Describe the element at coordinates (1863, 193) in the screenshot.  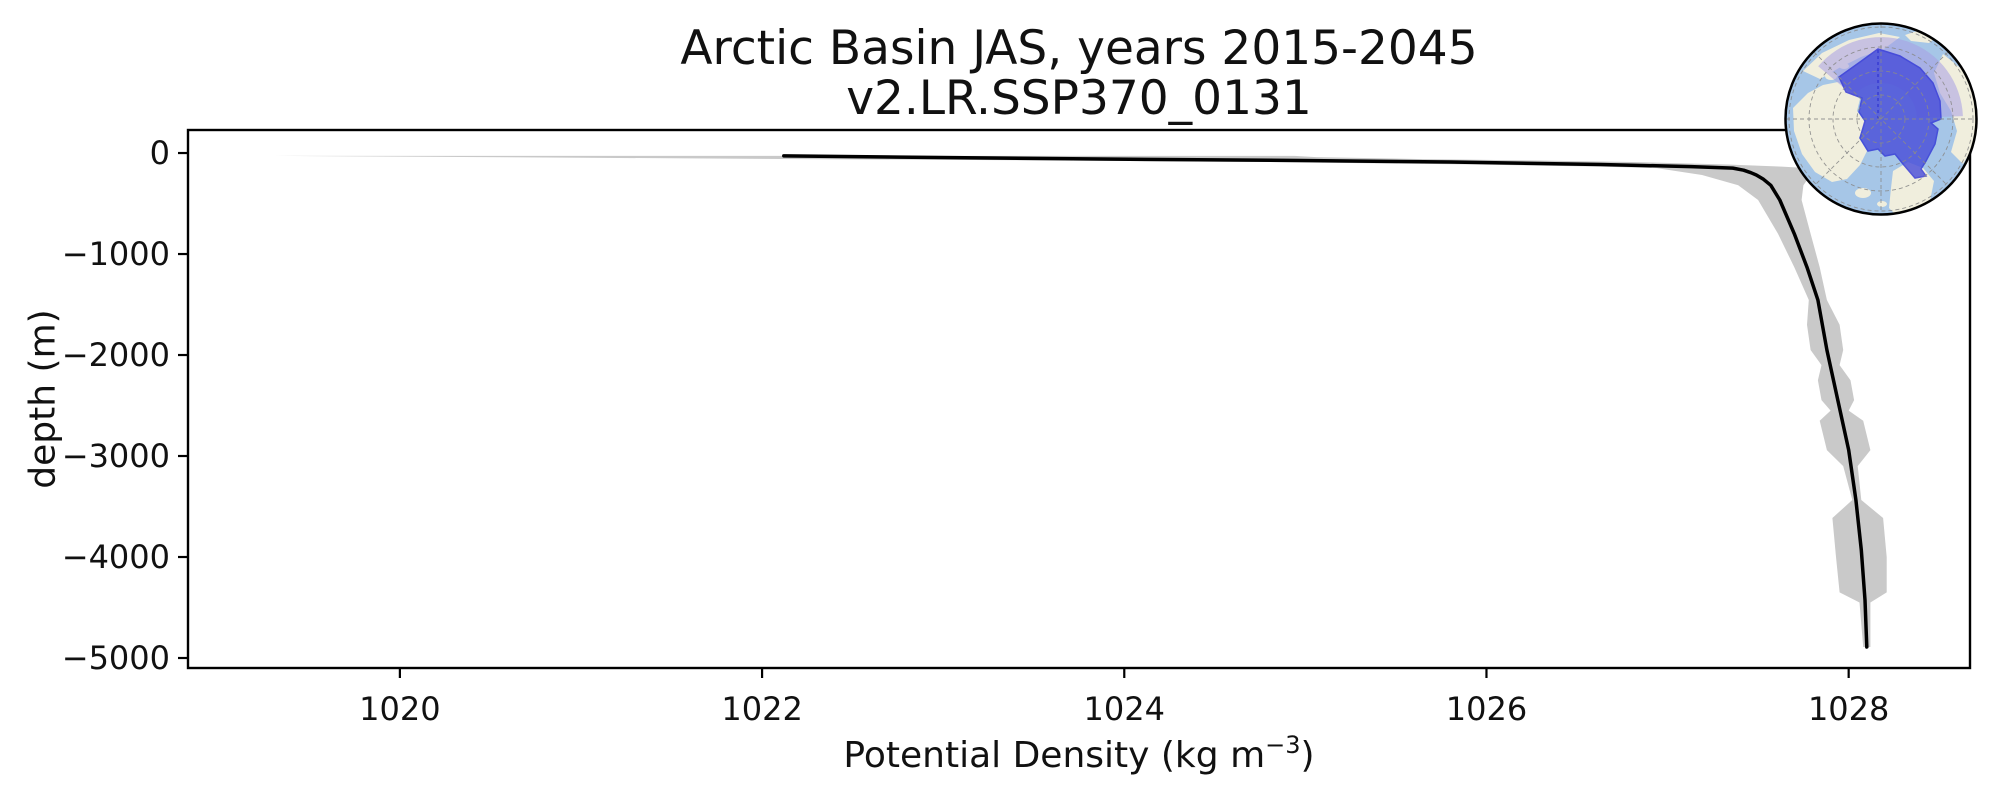
I see `land-iceland` at that location.